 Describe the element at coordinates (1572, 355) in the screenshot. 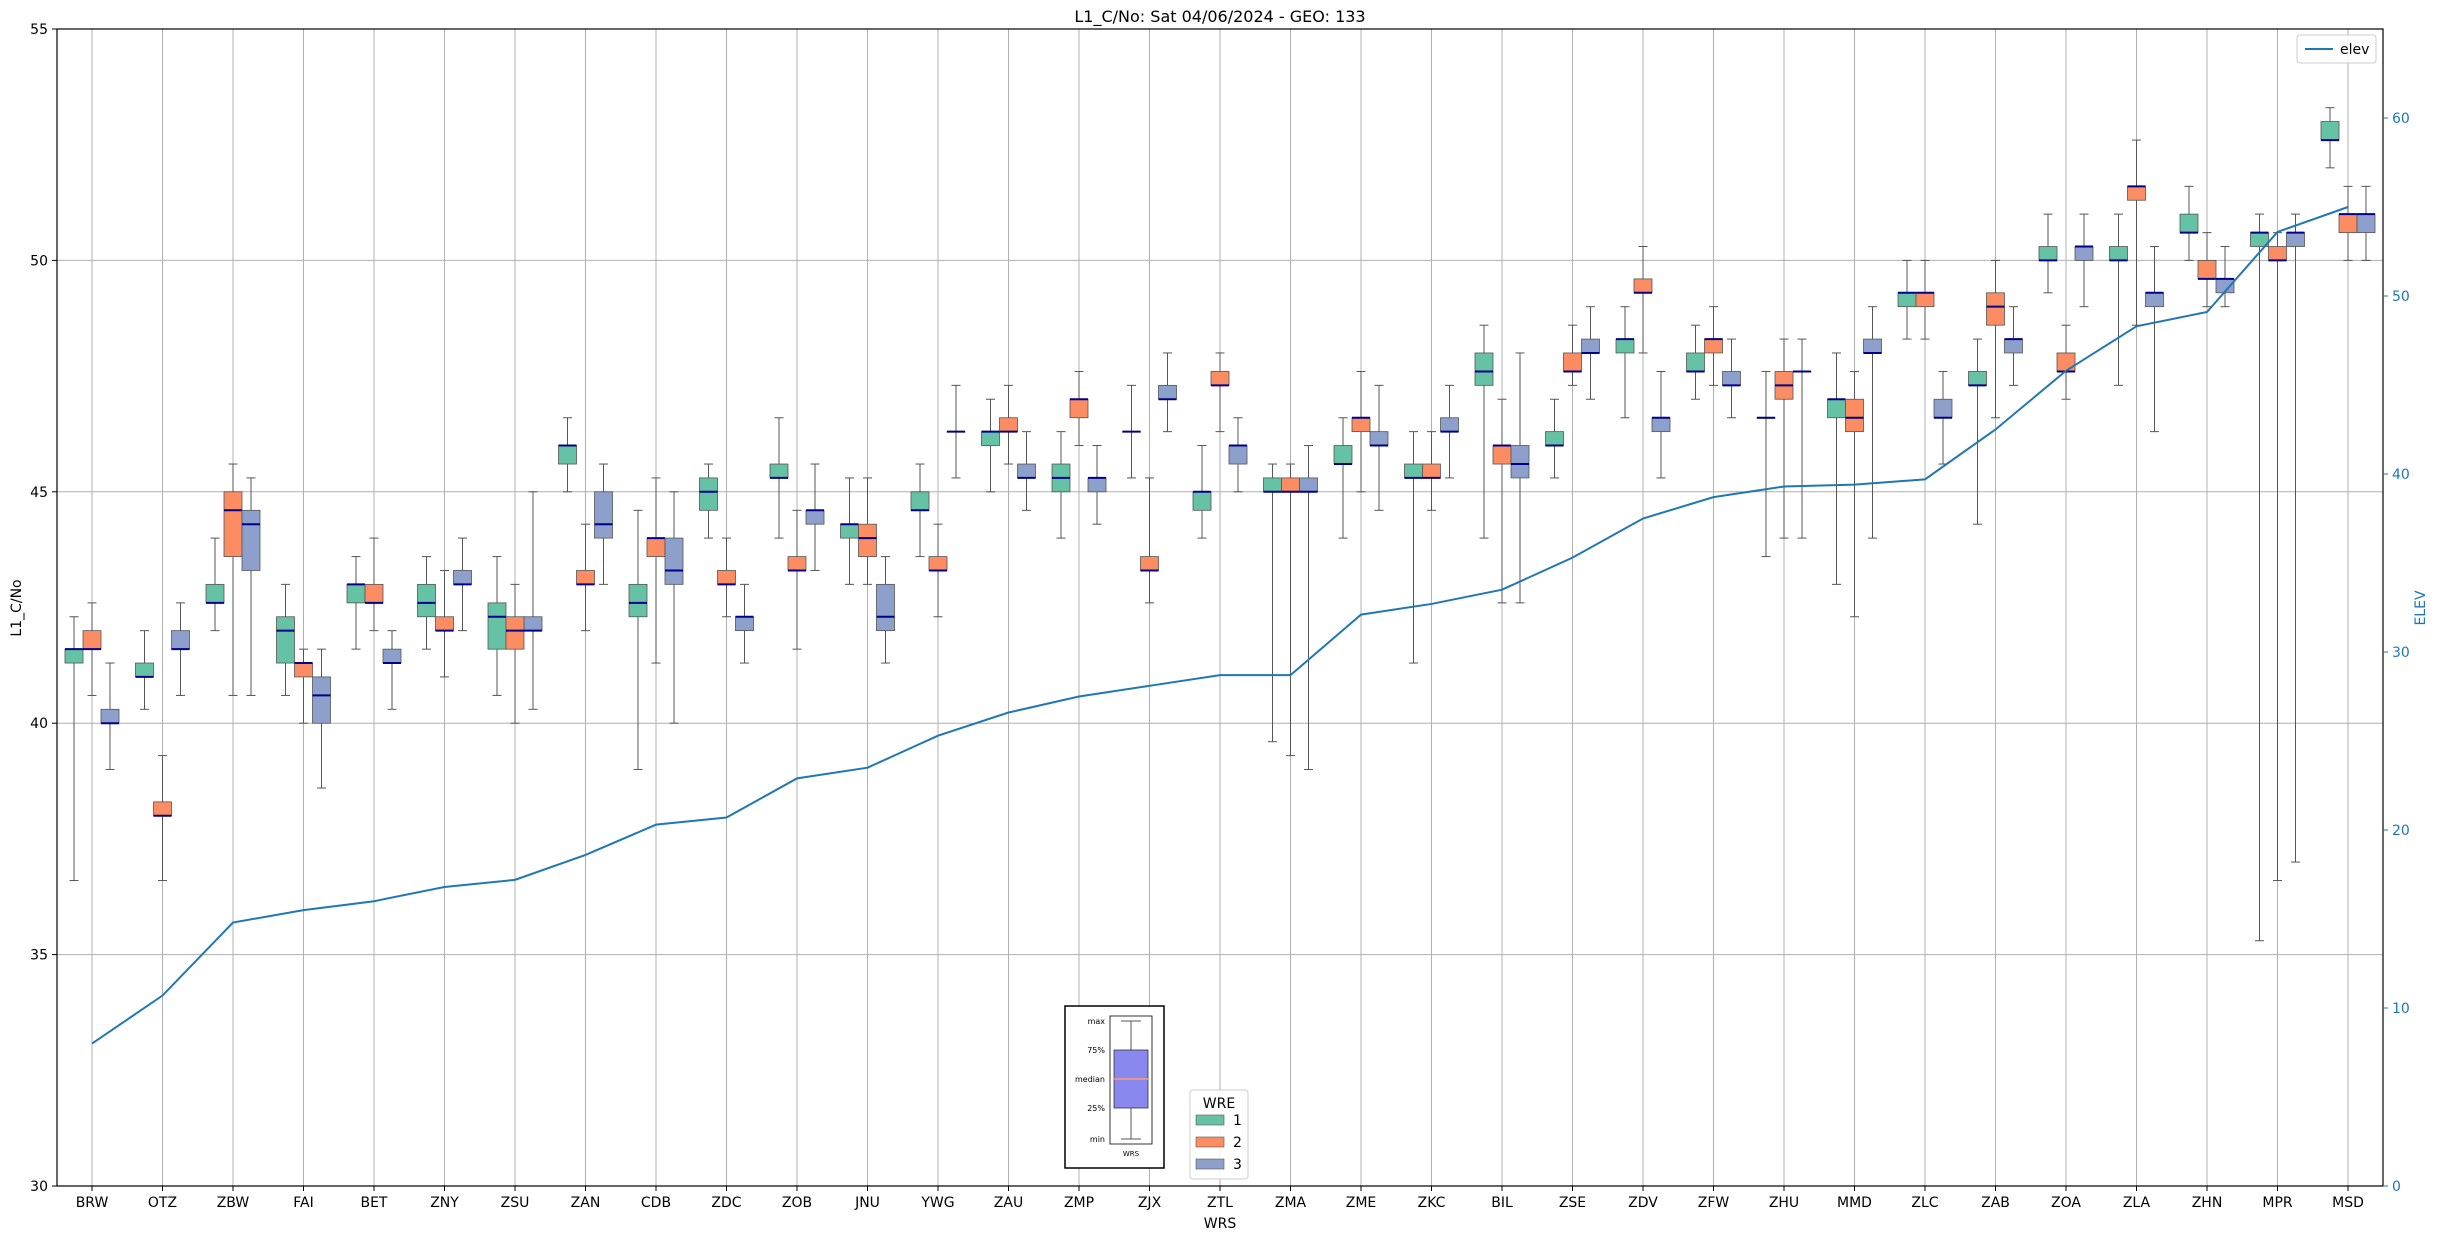

I see `box-wre2-ZSE` at that location.